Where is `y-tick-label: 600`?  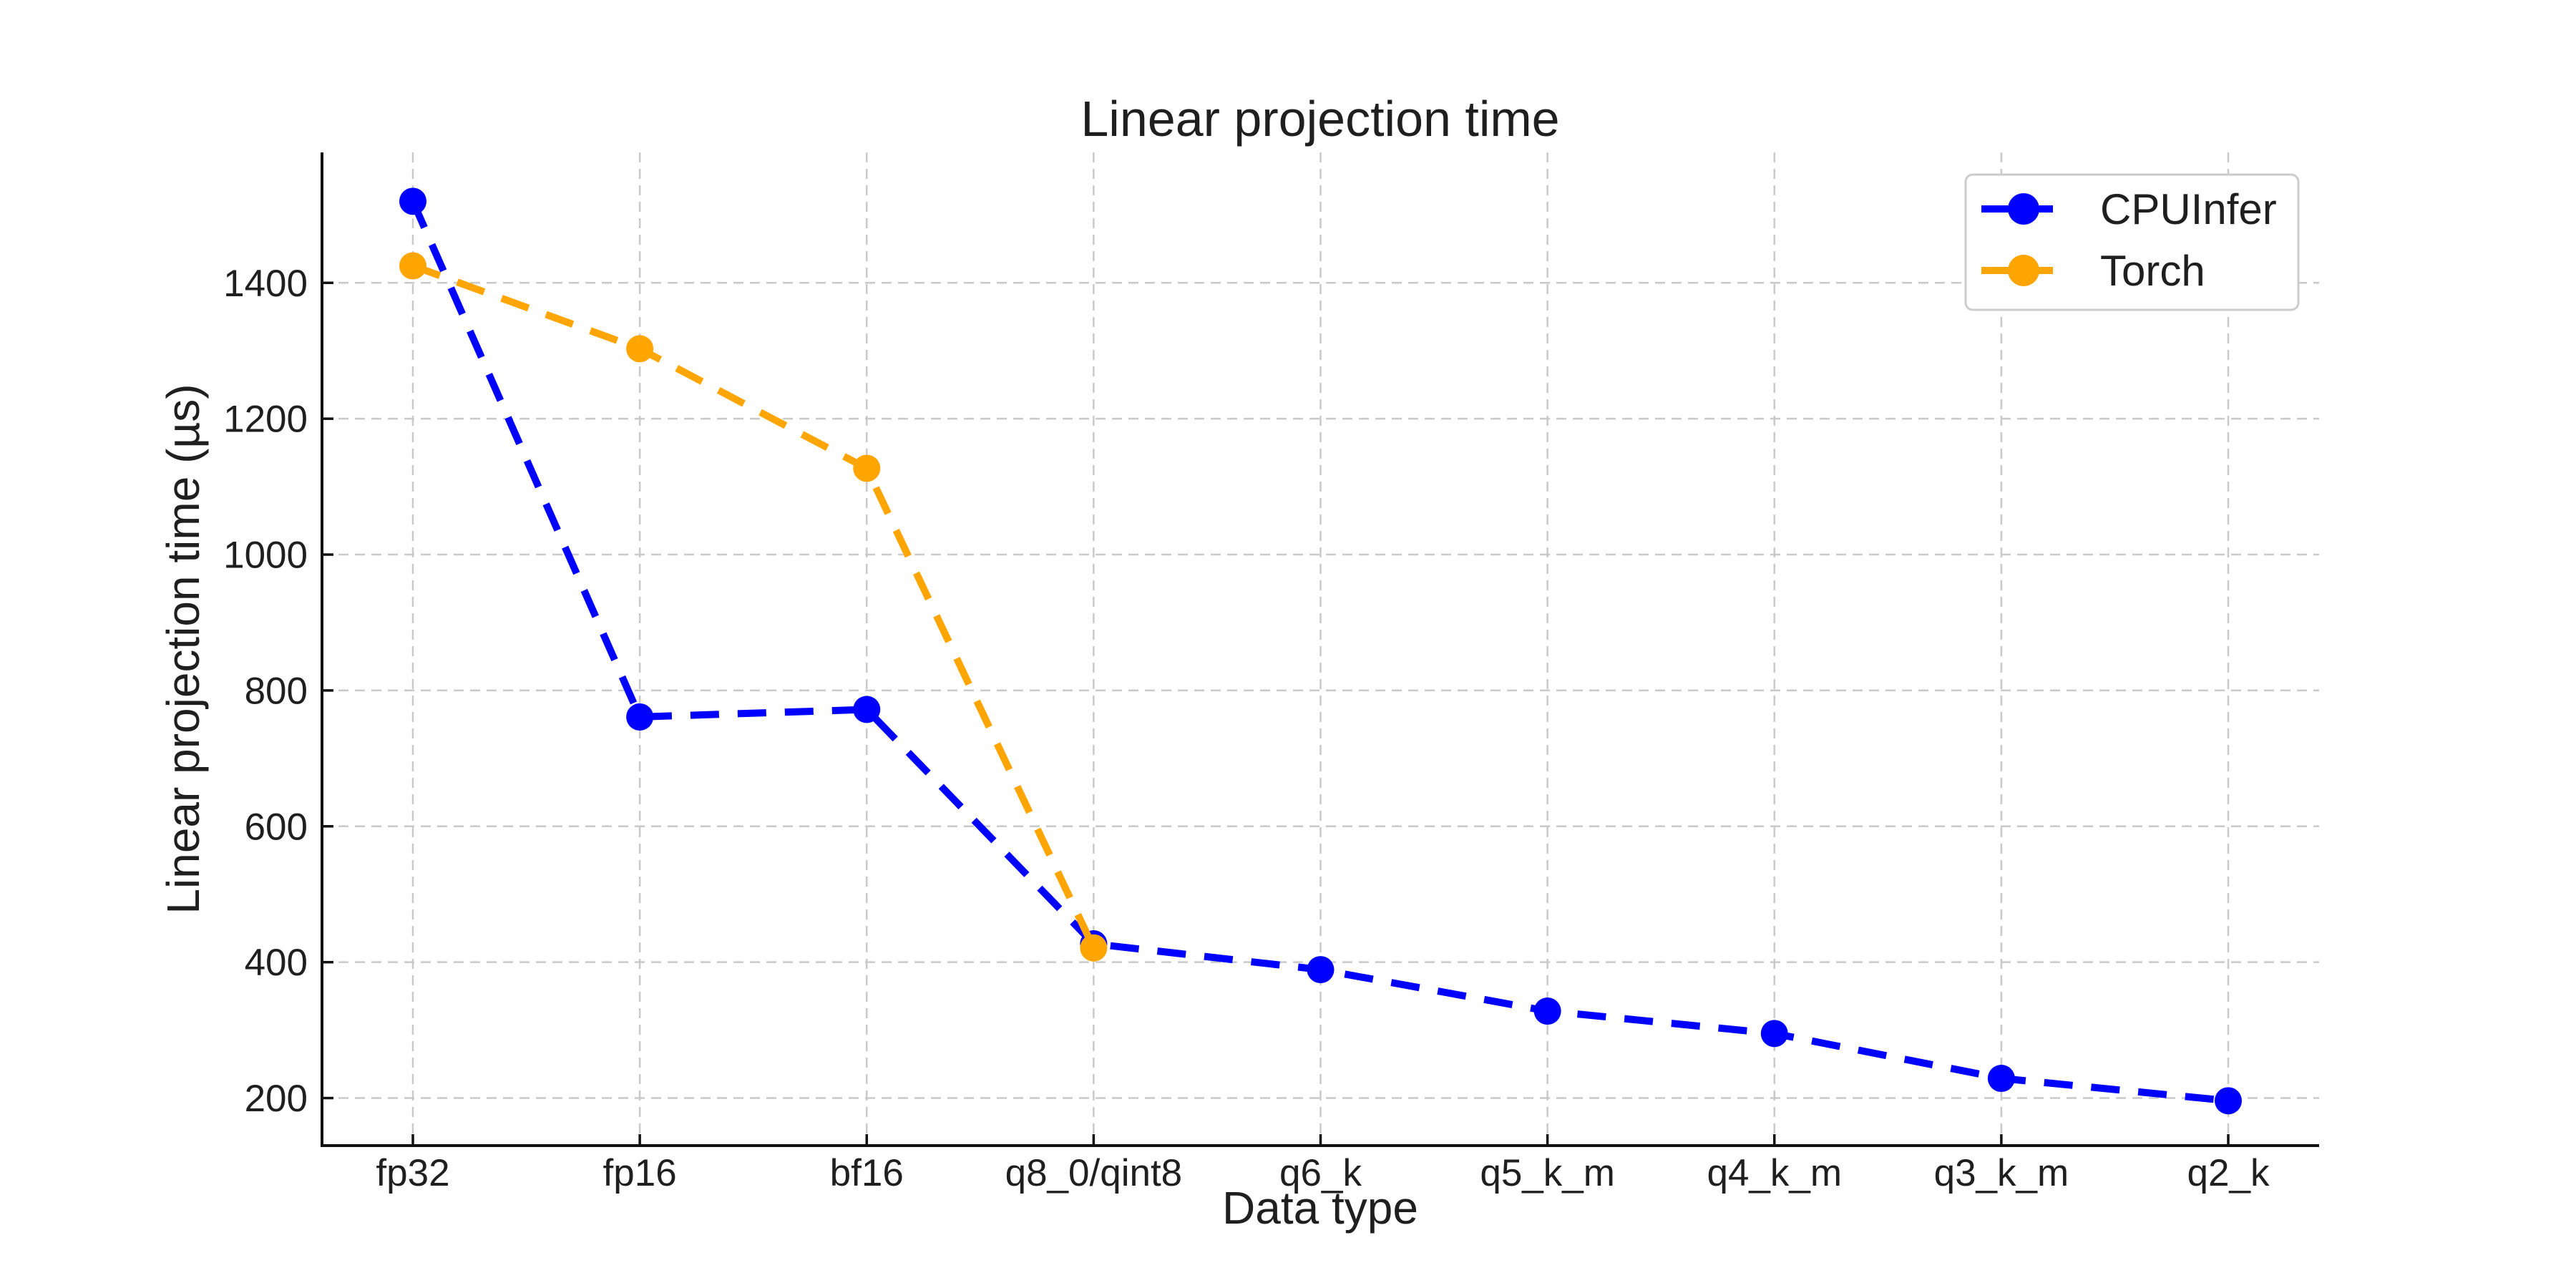
y-tick-label: 600 is located at coordinates (276, 827).